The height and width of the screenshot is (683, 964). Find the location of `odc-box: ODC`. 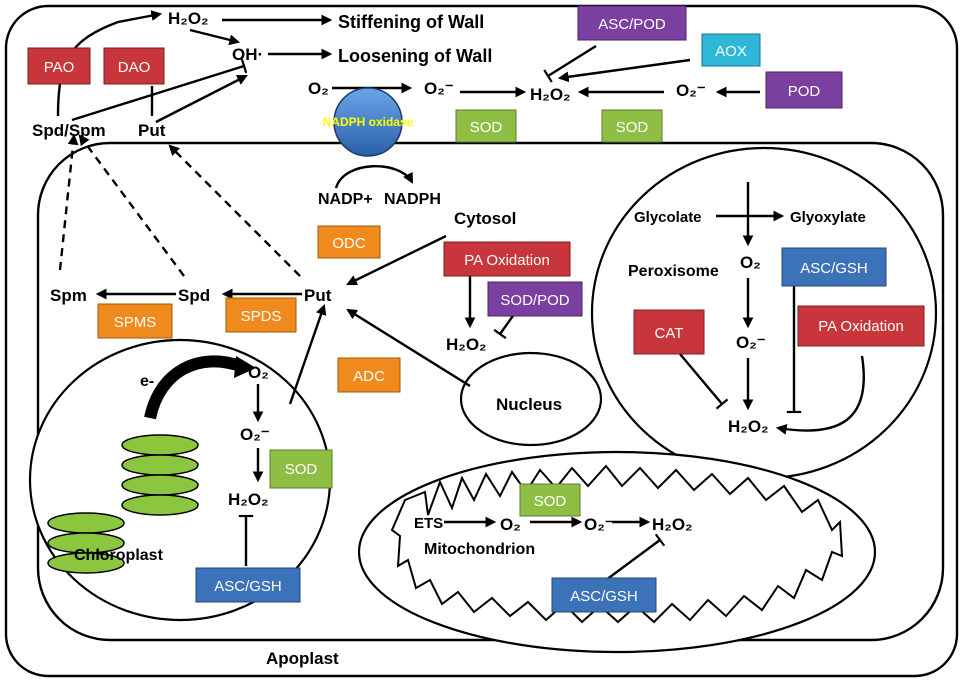

odc-box: ODC is located at coordinates (349, 242).